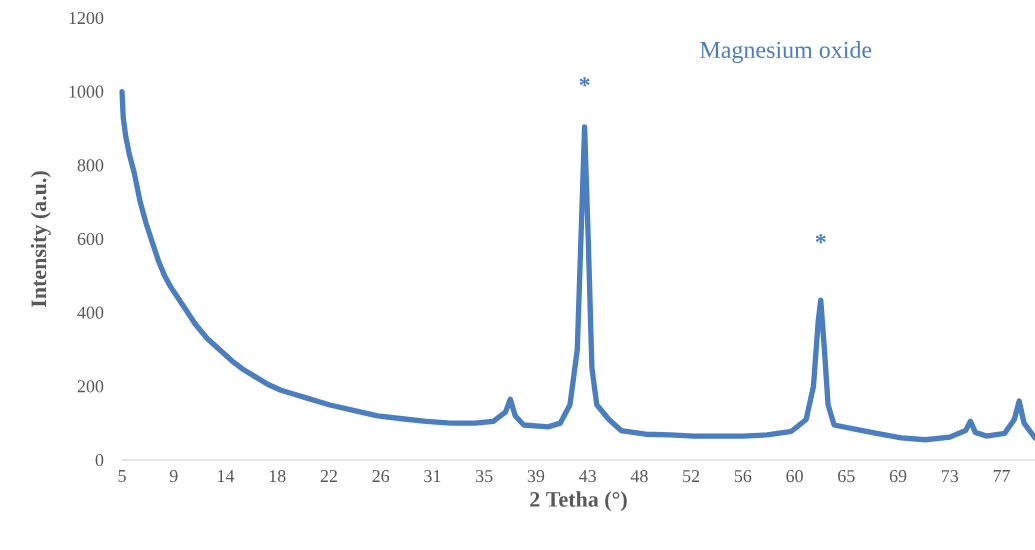  What do you see at coordinates (432, 476) in the screenshot?
I see `x-tick-label: 31` at bounding box center [432, 476].